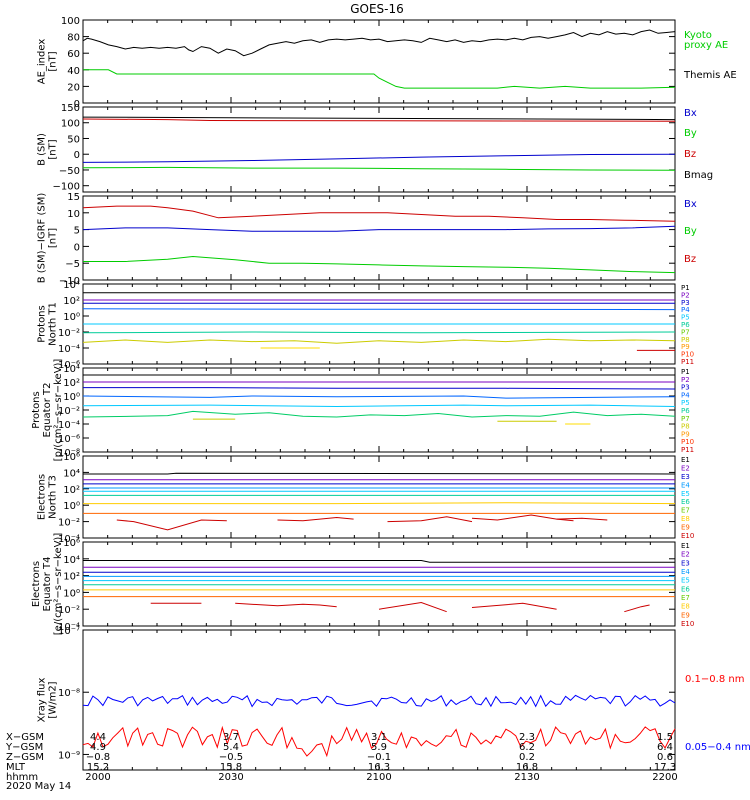 This screenshot has height=800, width=750. Describe the element at coordinates (231, 747) in the screenshot. I see `ephemeris-value: 5.4` at that location.